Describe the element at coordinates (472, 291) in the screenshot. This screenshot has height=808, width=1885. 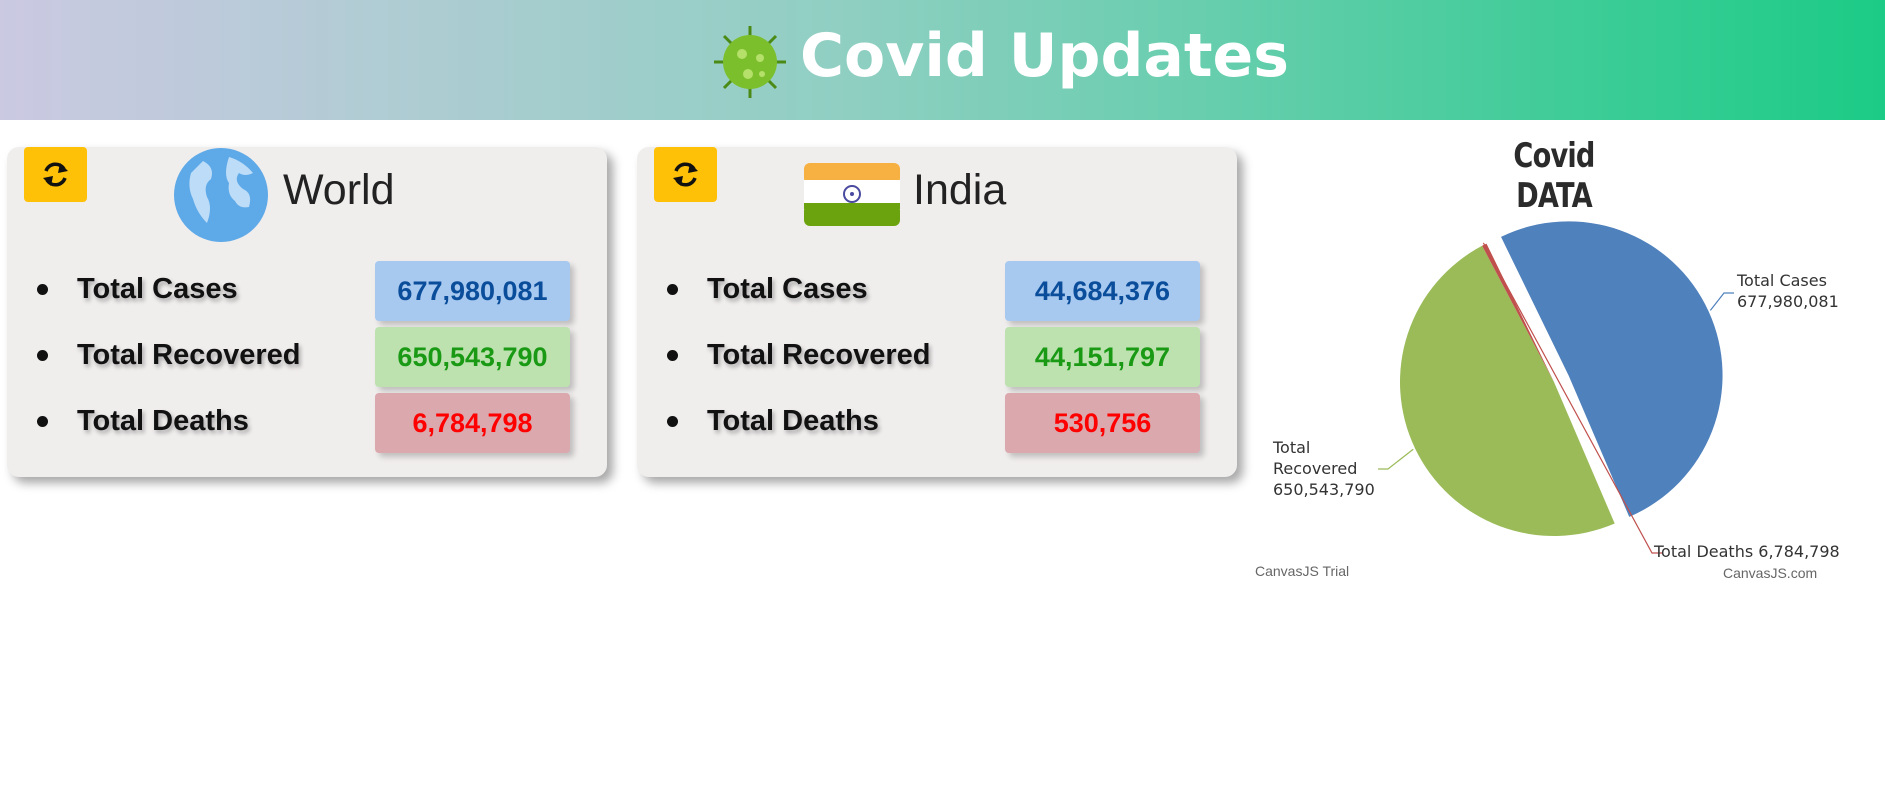
I see `stat-value: 677,980,081` at that location.